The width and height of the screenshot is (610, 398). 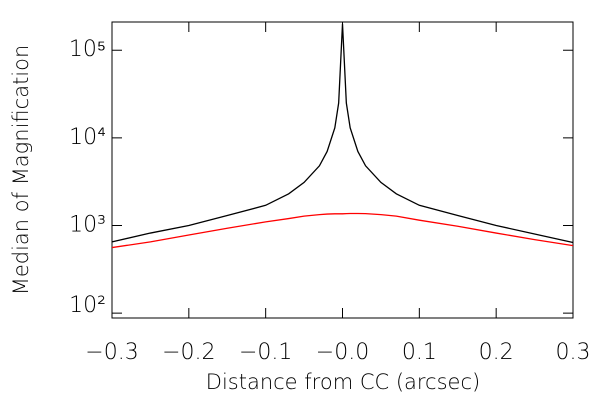 I want to click on x-tick-label: −0.3, so click(x=111, y=352).